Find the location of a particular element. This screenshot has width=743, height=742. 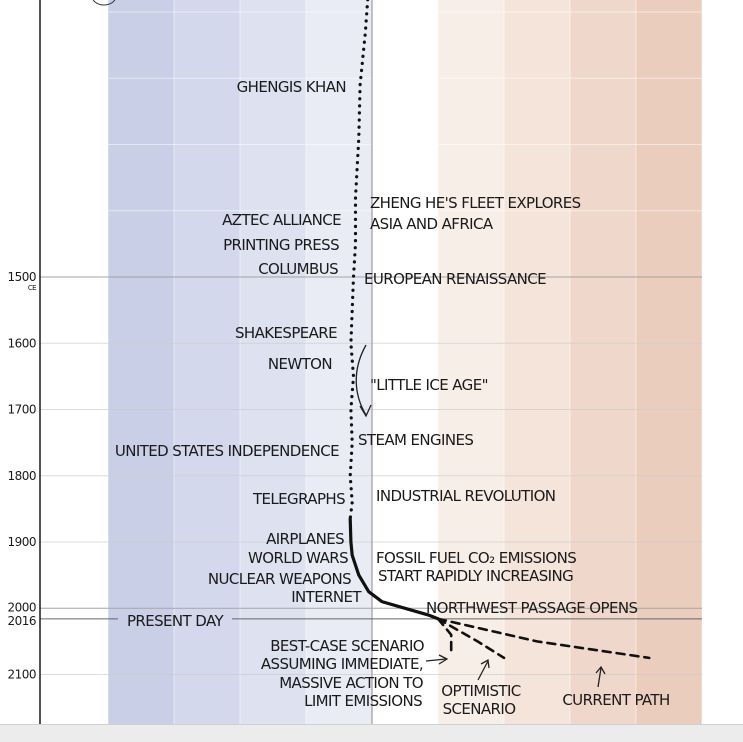

annotation-11: UNITED STATES INDEPENDENCE is located at coordinates (227, 451).